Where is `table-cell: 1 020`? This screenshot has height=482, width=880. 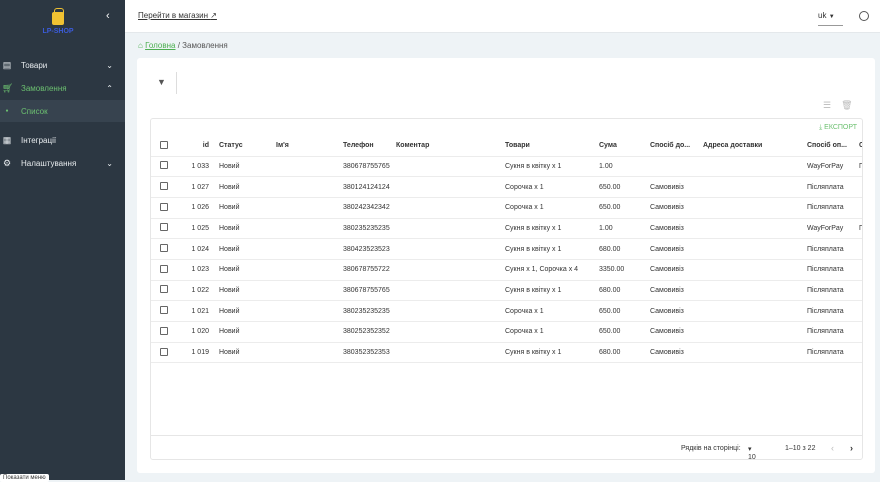 table-cell: 1 020 is located at coordinates (204, 332).